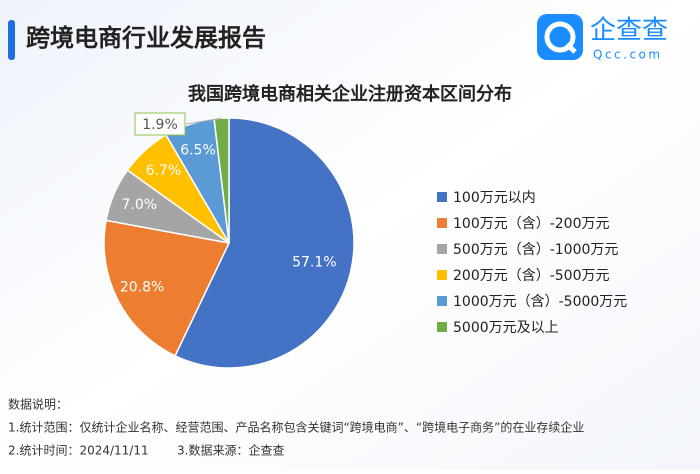  Describe the element at coordinates (139, 205) in the screenshot. I see `data-label: 7.0%` at that location.